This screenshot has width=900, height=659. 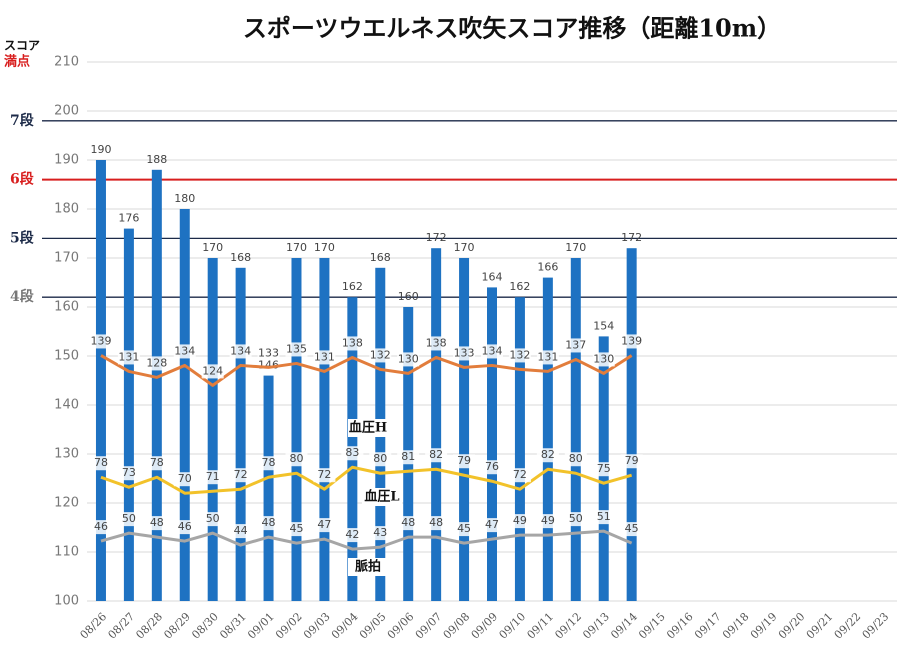 What do you see at coordinates (66, 209) in the screenshot?
I see `y-tick-label: 180` at bounding box center [66, 209].